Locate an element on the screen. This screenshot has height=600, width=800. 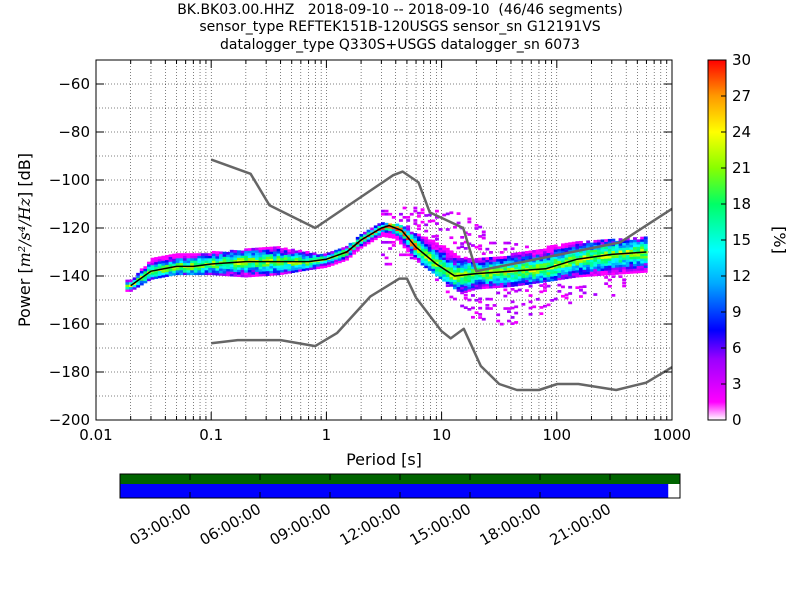
y-axis-label-suffix: ] [dB] is located at coordinates (24, 175).